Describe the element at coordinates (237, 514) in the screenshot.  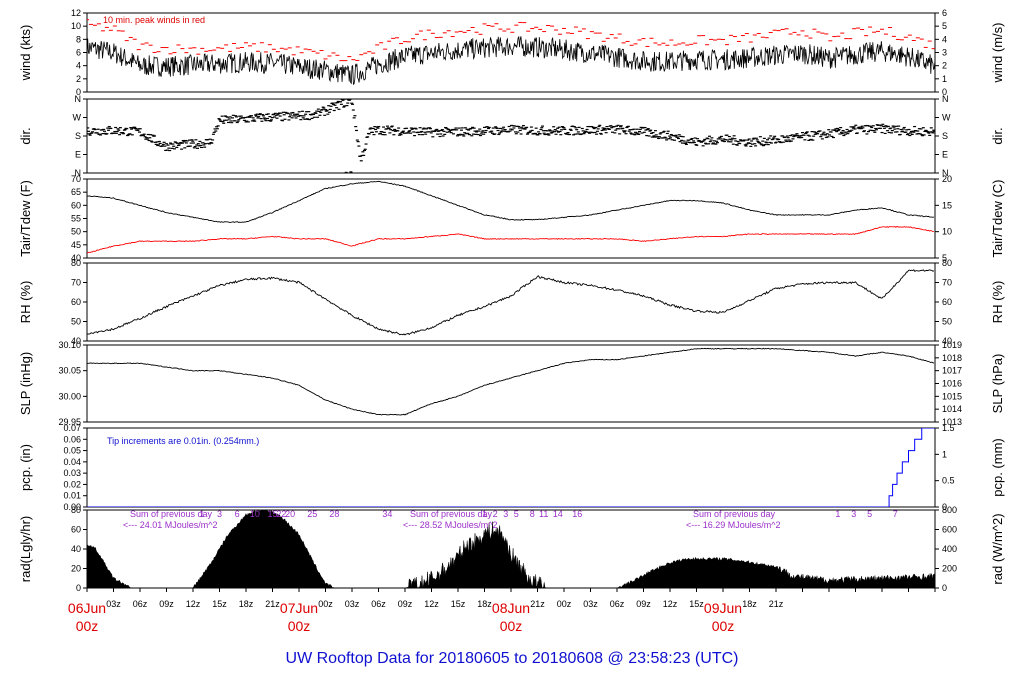
I see `rad-hour-mark: 6` at that location.